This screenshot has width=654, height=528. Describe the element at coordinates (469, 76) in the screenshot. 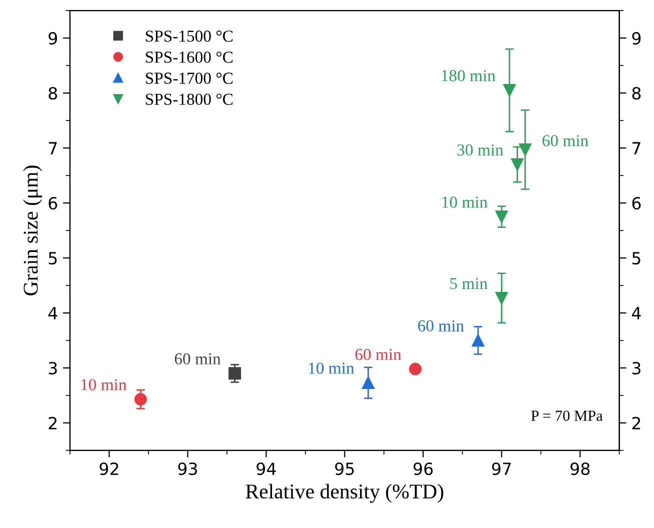

I see `annotation: 180 min` at that location.